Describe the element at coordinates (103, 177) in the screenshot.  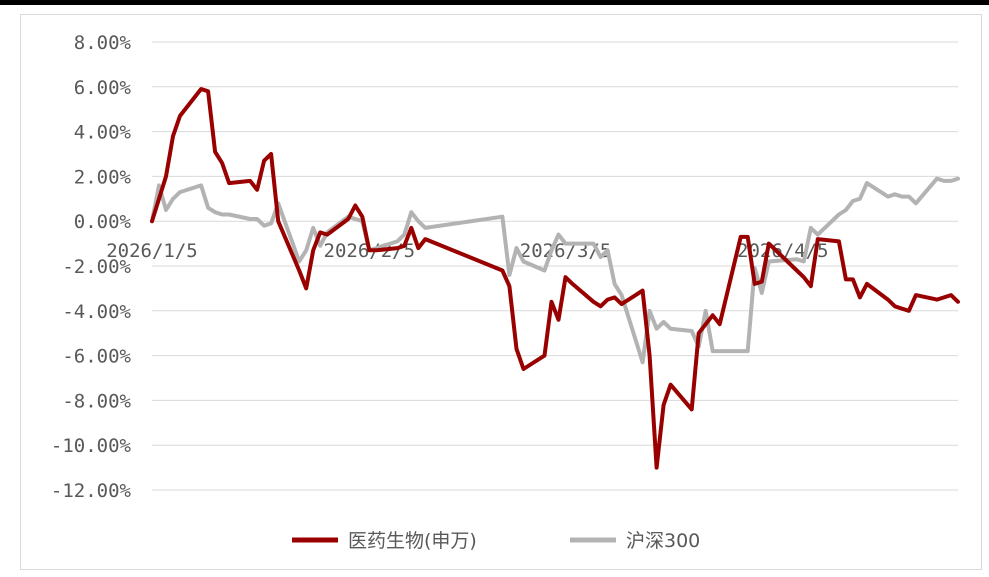
I see `y-tick-label: 2.00%` at that location.